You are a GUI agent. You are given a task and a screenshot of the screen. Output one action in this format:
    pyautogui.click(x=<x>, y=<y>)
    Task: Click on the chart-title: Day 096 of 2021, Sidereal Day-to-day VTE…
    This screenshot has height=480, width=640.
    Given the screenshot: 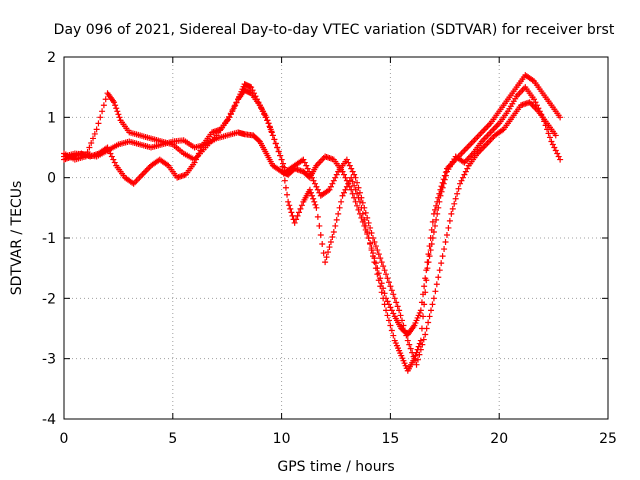 What is the action you would take?
    pyautogui.click(x=334, y=30)
    